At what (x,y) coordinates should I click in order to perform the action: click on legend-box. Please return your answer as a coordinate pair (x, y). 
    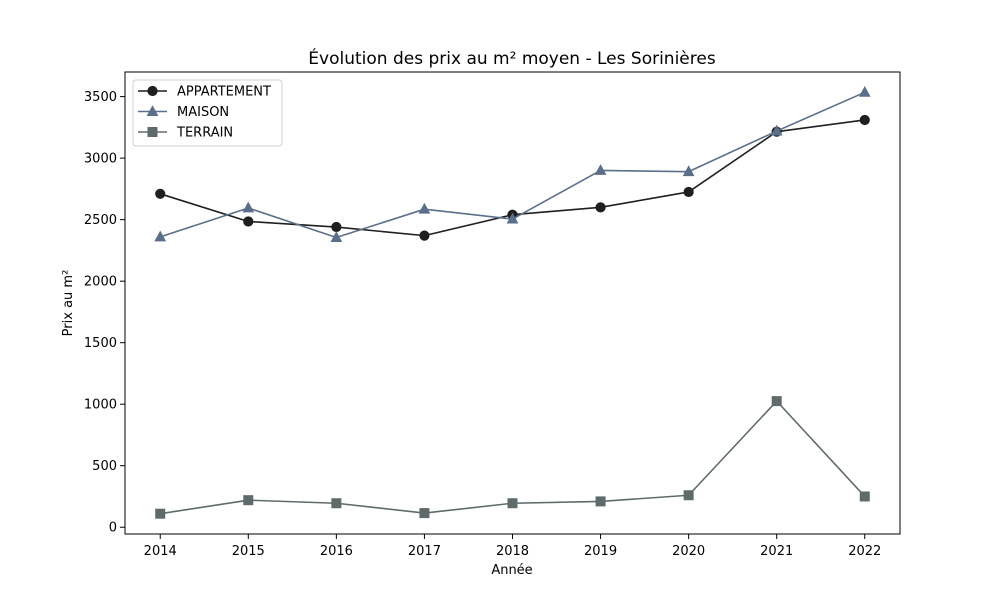
    Looking at the image, I should click on (207, 113).